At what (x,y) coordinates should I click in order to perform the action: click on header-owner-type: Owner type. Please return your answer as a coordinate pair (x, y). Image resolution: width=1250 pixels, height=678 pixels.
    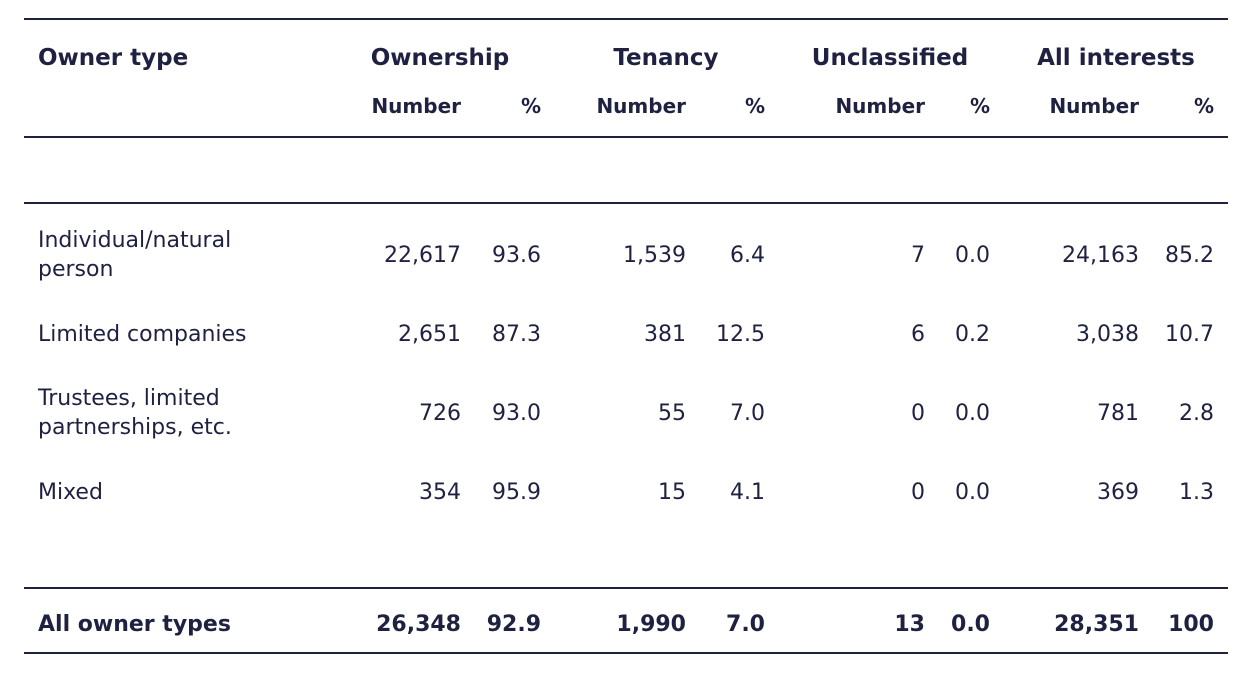
    Looking at the image, I should click on (113, 58).